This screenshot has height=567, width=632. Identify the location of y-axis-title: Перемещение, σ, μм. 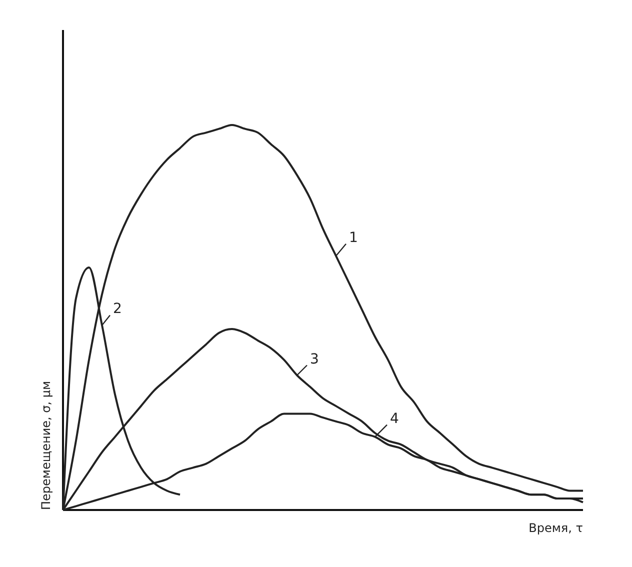
(46, 445).